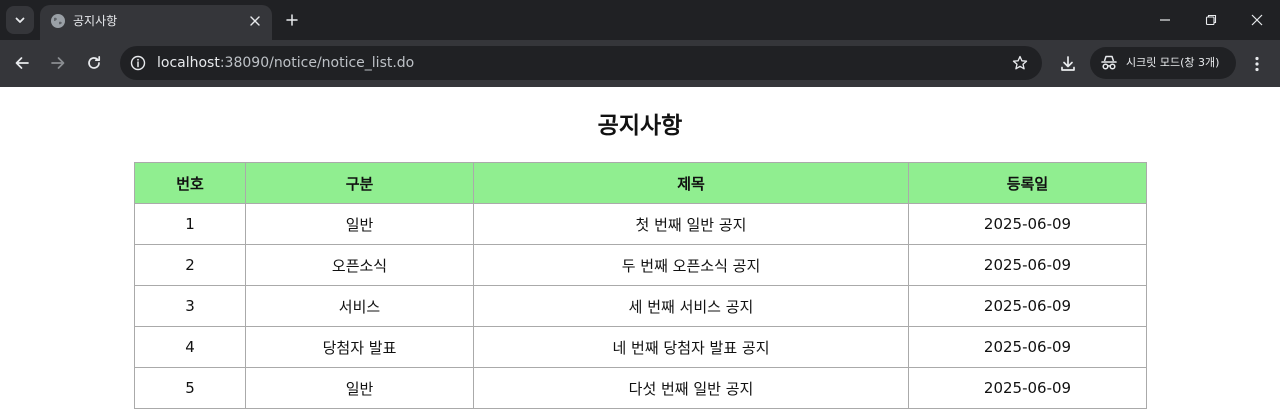 Image resolution: width=1280 pixels, height=416 pixels. I want to click on column-header-category: 구분, so click(359, 183).